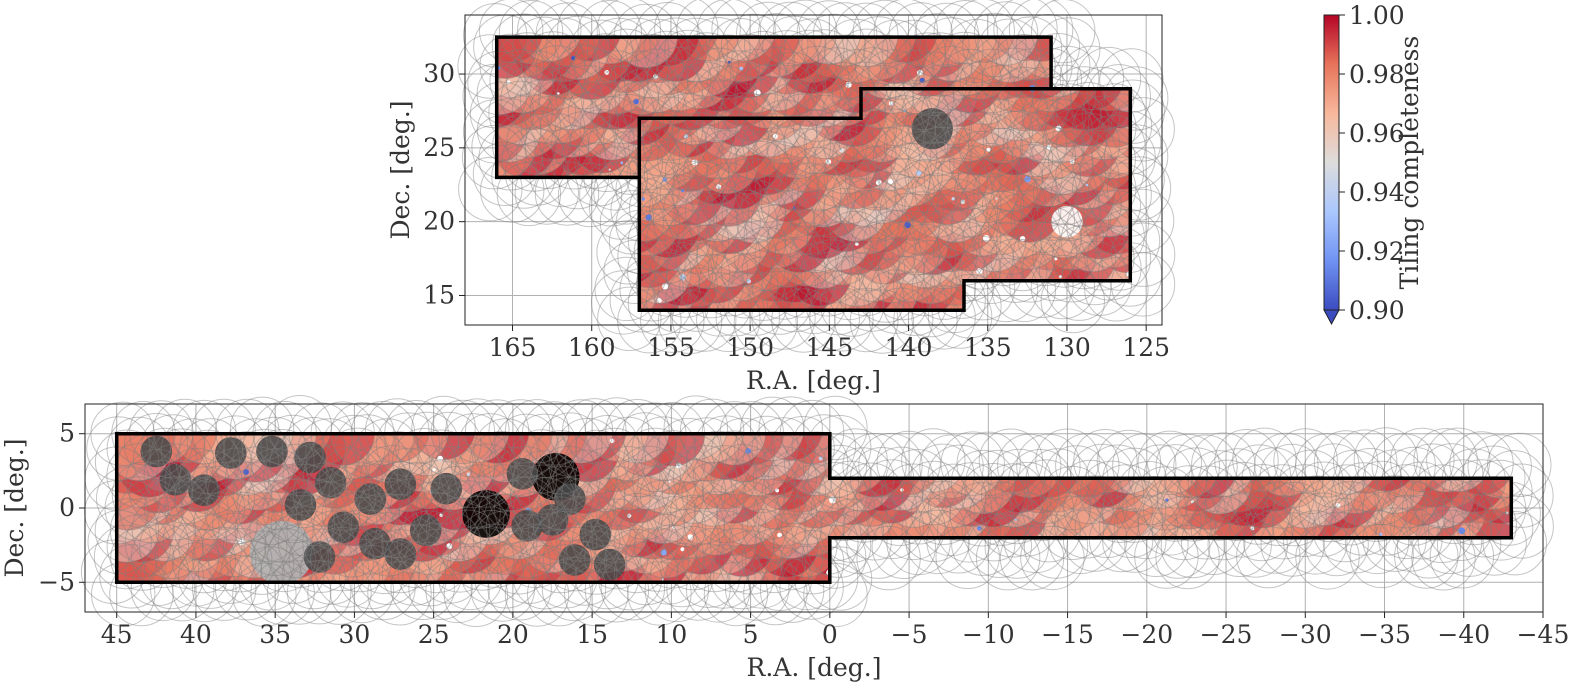  Describe the element at coordinates (1377, 251) in the screenshot. I see `colorbar-tick-label: 0.92` at that location.